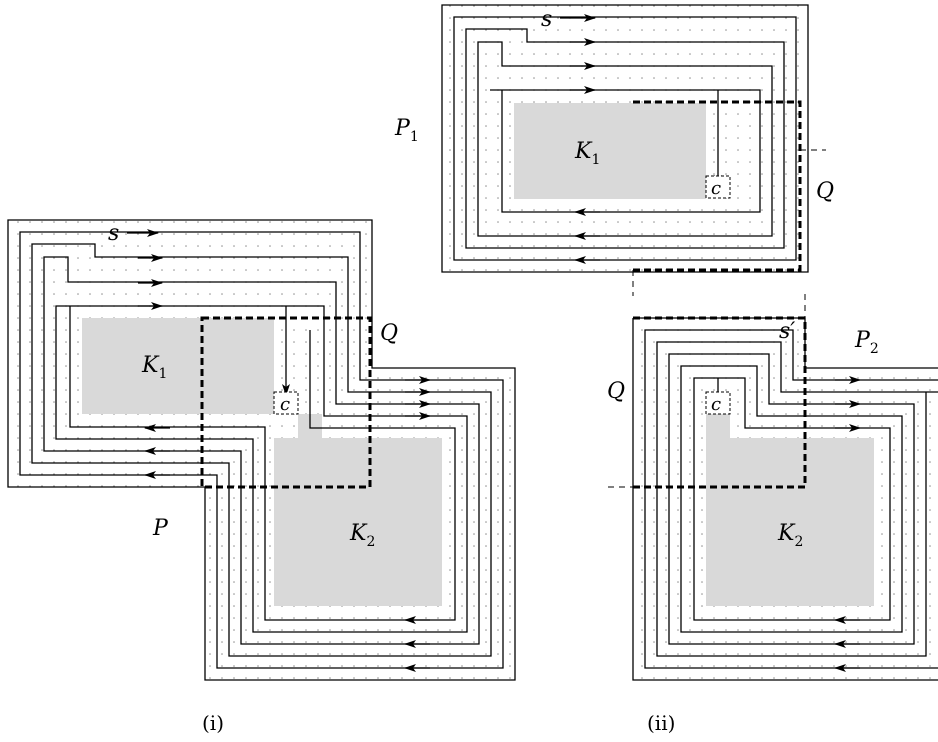 This screenshot has height=742, width=938. I want to click on label-k1-sub: 1, so click(162, 374).